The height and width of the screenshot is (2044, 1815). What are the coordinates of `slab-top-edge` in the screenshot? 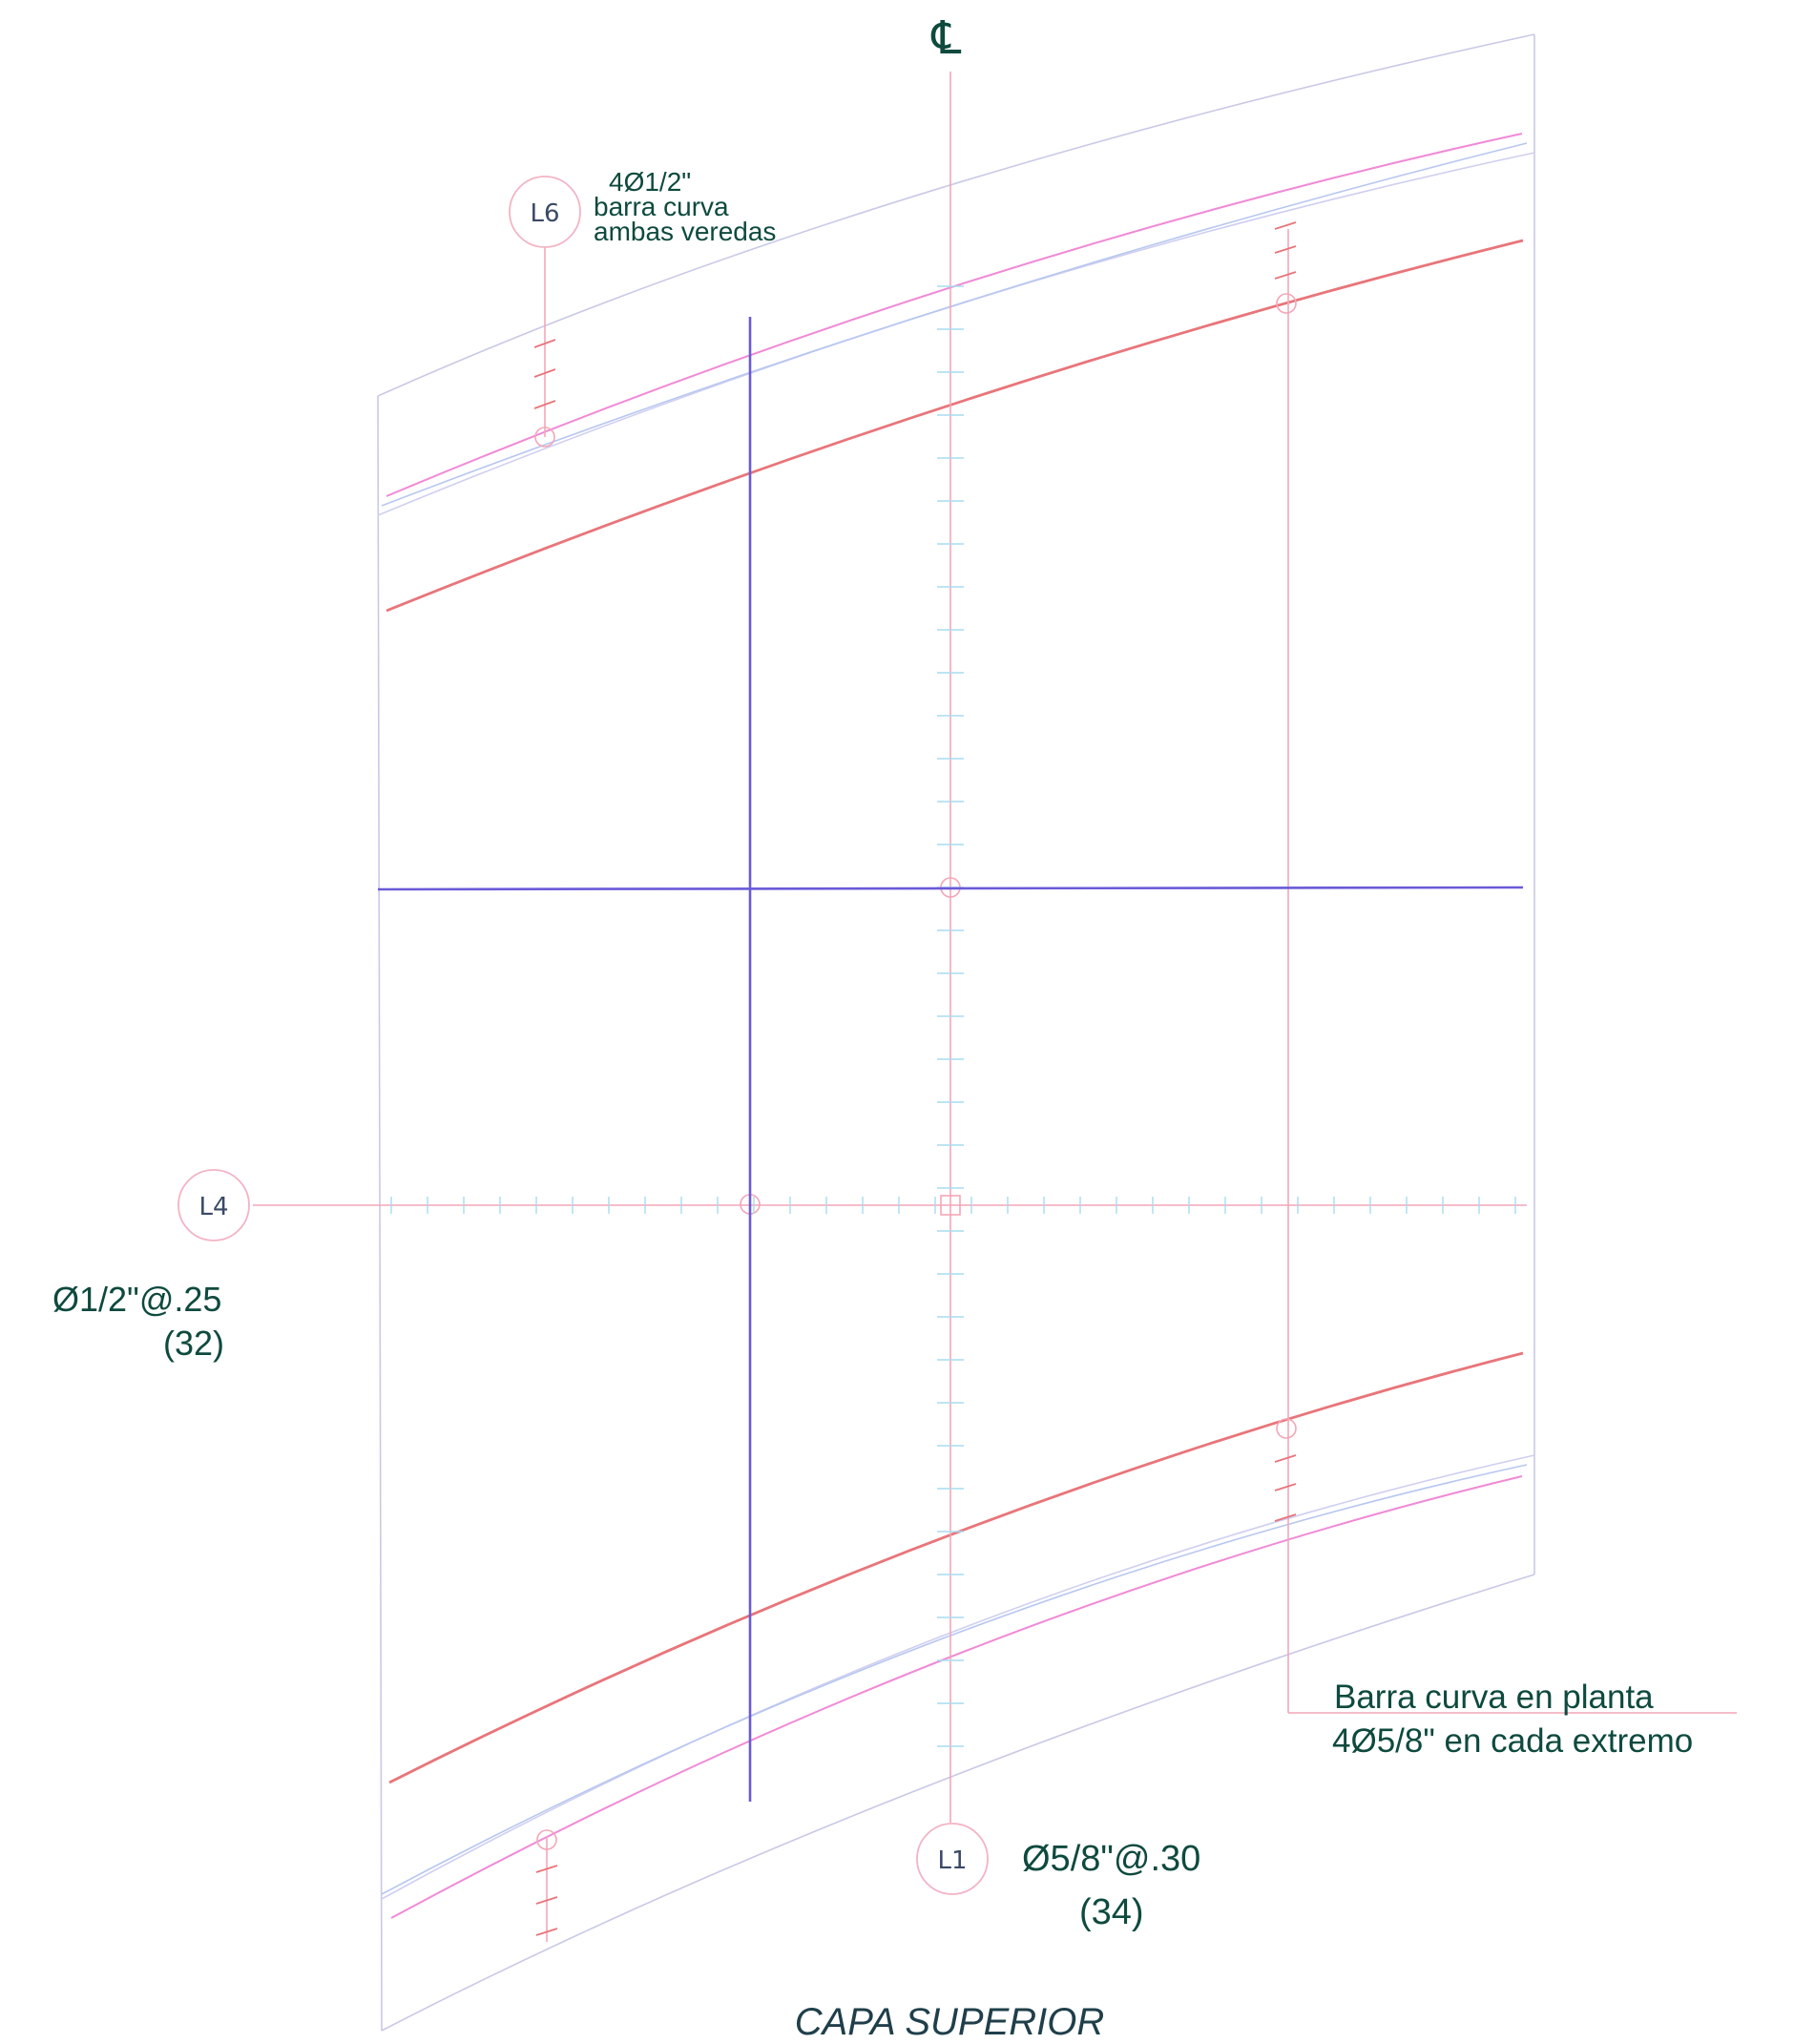 It's located at (956, 215).